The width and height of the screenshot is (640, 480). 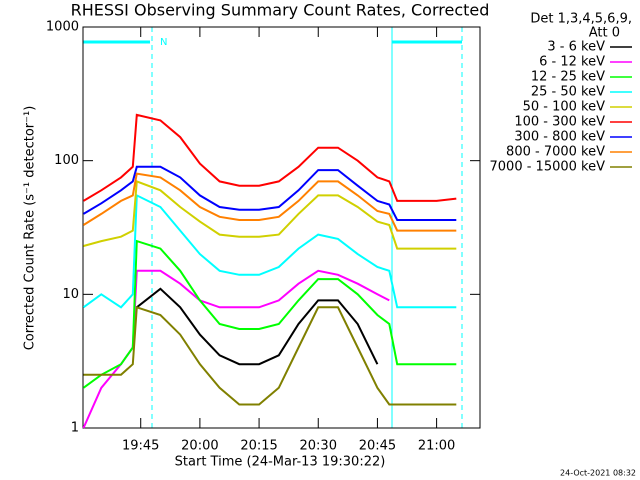 I want to click on y-axis-label: Corrected Count Rate (s⁻¹ detector⁻¹), so click(x=30, y=228).